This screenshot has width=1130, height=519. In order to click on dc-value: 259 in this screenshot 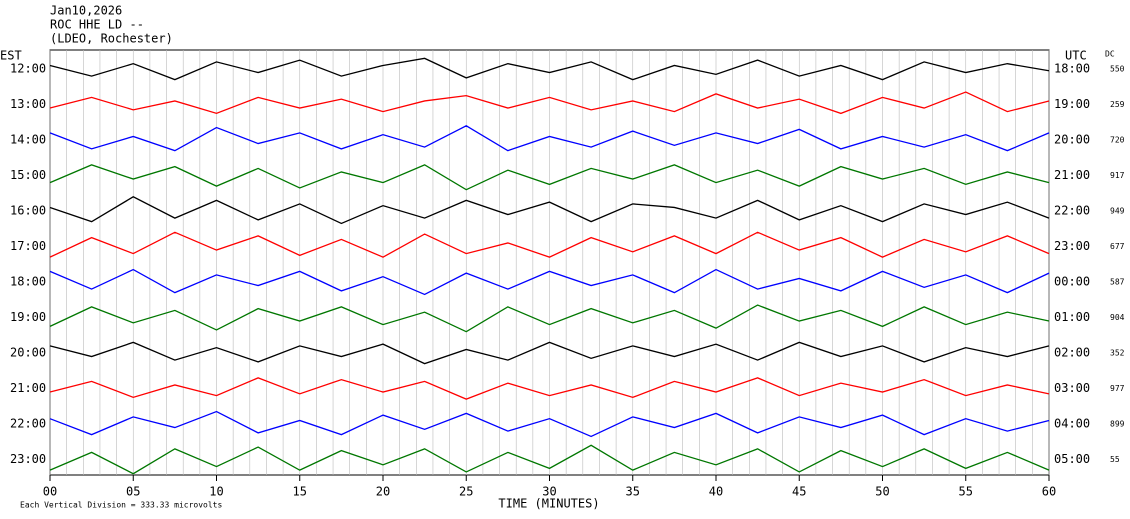, I will do `click(1117, 104)`.